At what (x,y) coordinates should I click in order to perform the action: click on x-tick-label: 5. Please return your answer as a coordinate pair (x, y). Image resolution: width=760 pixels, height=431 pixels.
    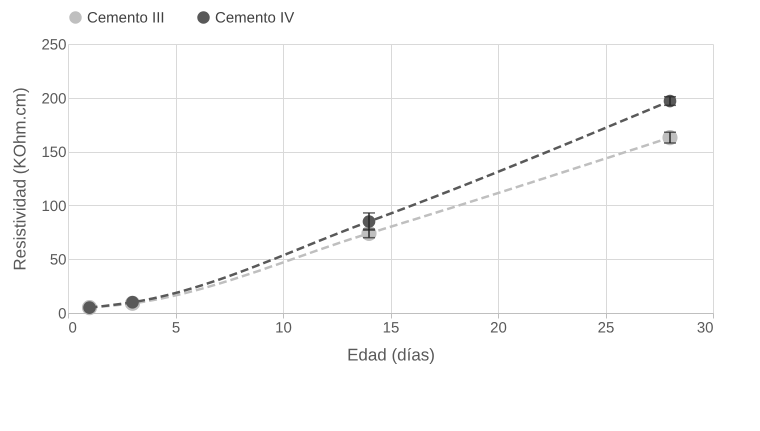
    Looking at the image, I should click on (176, 328).